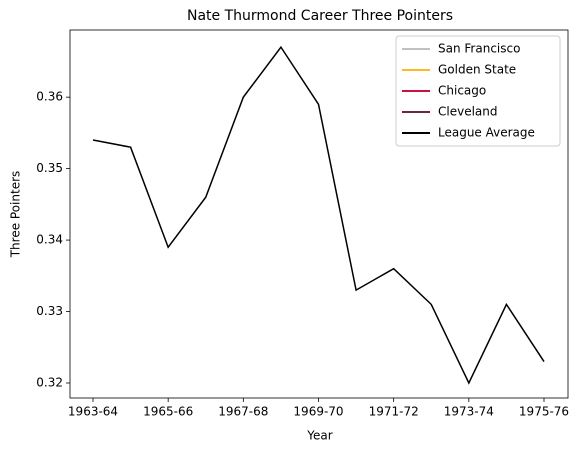 The width and height of the screenshot is (582, 457). Describe the element at coordinates (469, 412) in the screenshot. I see `x-tick-label: 1973-74` at that location.